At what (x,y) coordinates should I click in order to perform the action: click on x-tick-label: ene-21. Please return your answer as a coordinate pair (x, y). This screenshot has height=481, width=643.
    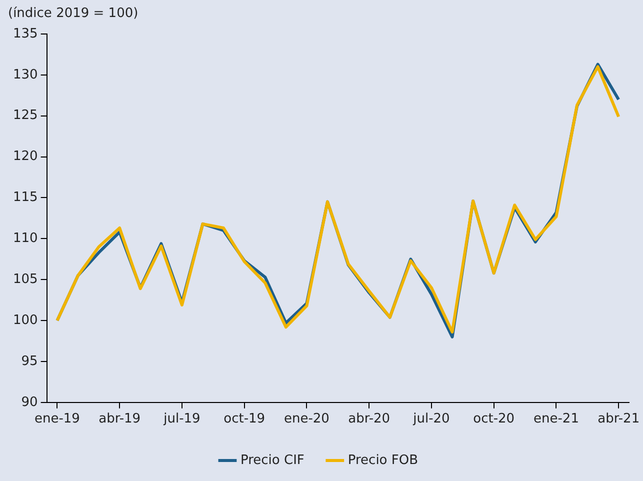
    Looking at the image, I should click on (556, 419).